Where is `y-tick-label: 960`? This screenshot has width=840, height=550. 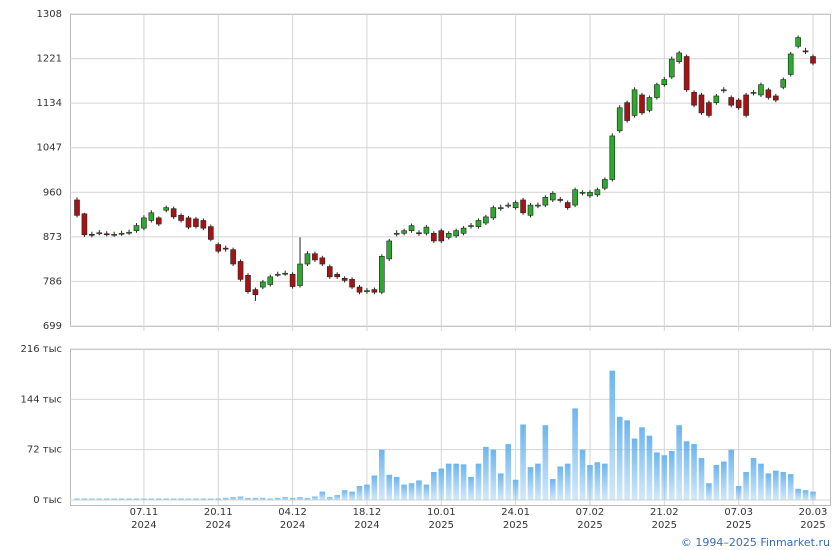 y-tick-label: 960 is located at coordinates (52, 192).